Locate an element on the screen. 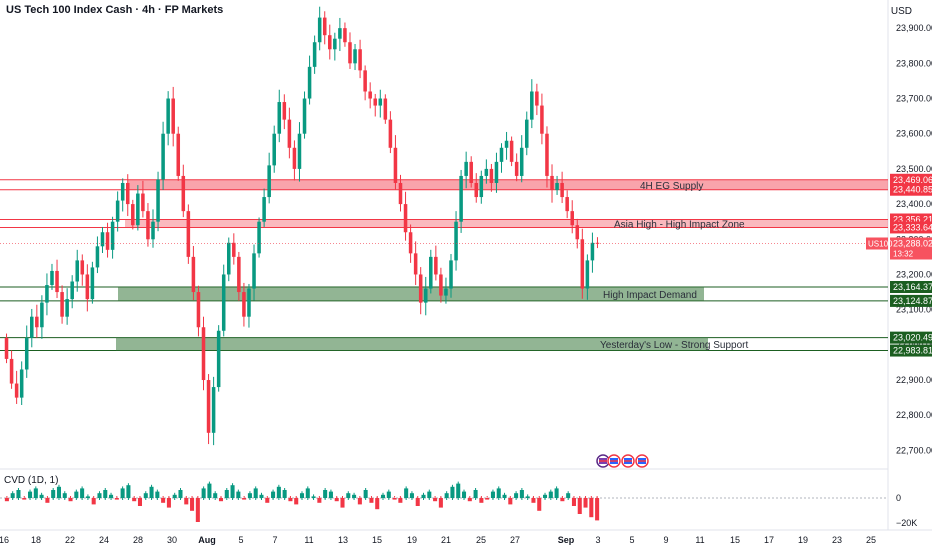 This screenshot has width=932, height=550. current-price-value: 23,288.02 is located at coordinates (912, 243).